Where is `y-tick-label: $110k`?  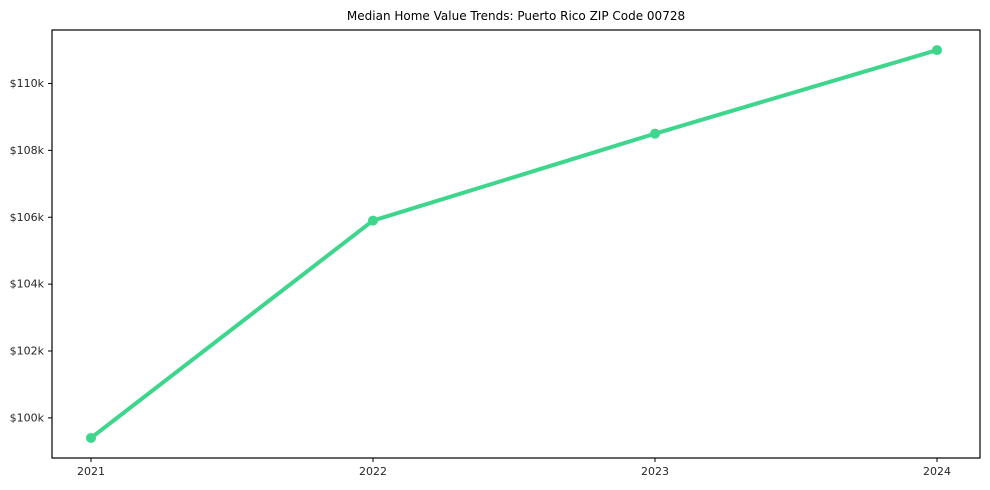 y-tick-label: $110k is located at coordinates (27, 83).